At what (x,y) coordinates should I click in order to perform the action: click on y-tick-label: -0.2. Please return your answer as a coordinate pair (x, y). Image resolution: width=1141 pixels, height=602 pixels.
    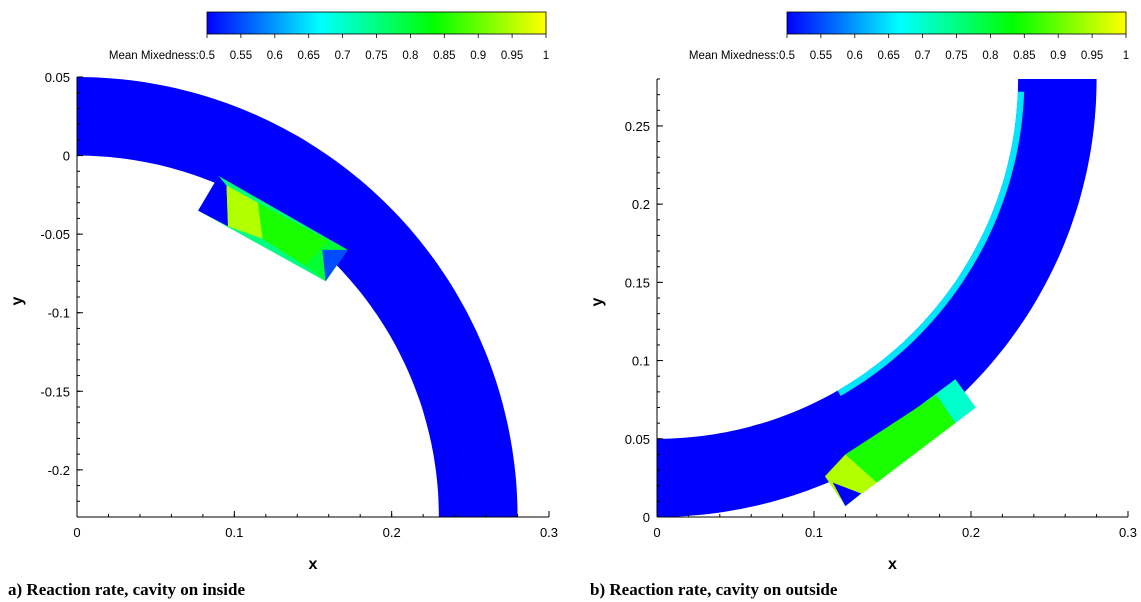
    Looking at the image, I should click on (59, 470).